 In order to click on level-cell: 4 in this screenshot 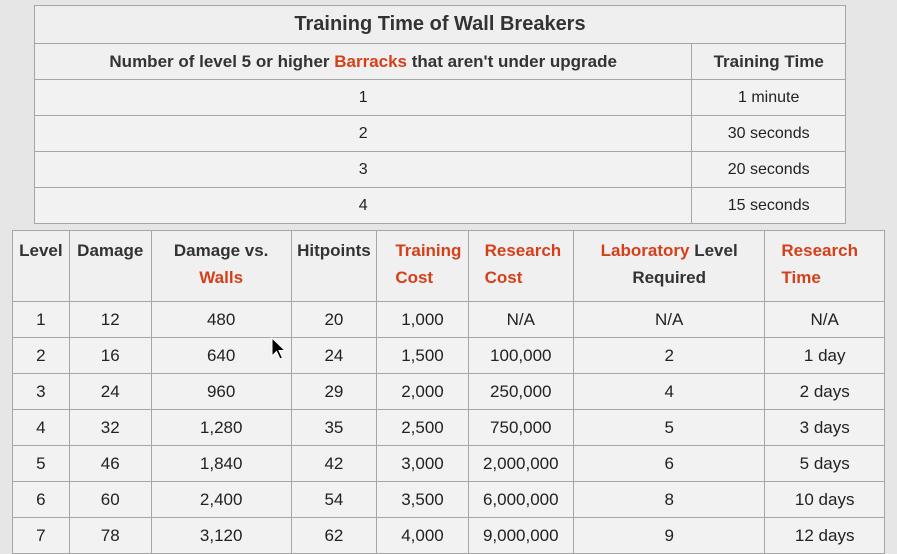, I will do `click(41, 427)`.